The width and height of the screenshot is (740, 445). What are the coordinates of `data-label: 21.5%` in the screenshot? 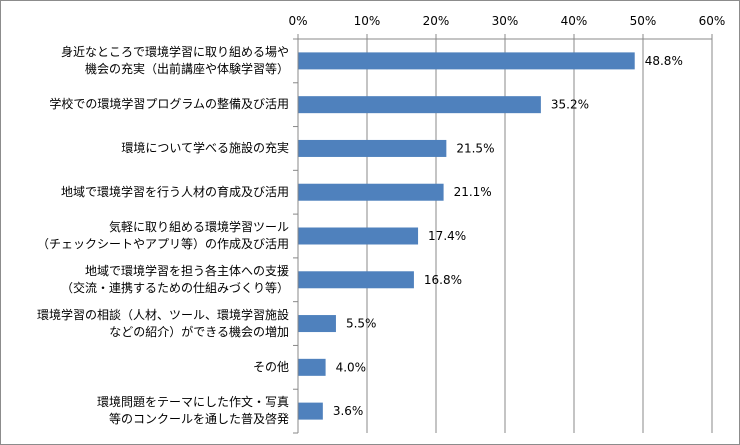 It's located at (475, 148).